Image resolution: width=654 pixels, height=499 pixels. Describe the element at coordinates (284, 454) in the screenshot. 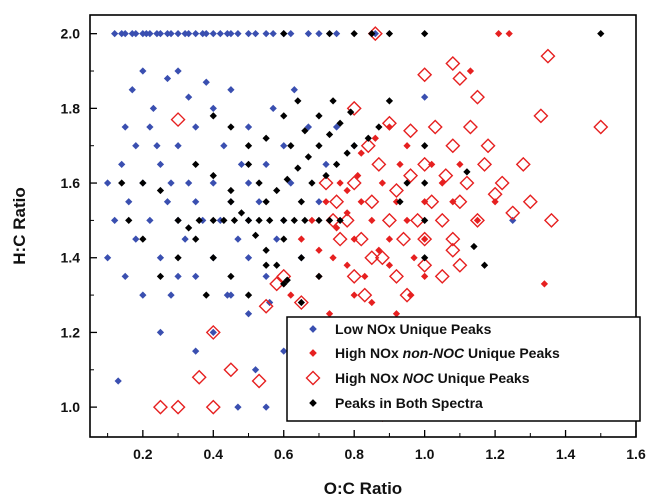

I see `x-tick-label: 0.6` at that location.